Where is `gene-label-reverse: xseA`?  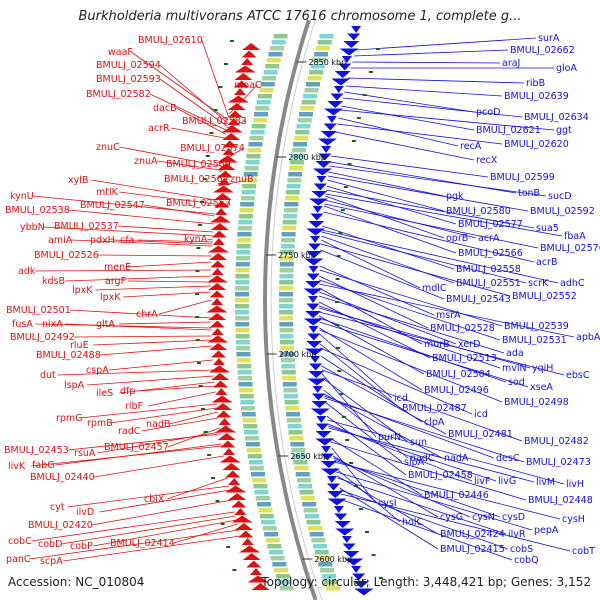 gene-label-reverse: xseA is located at coordinates (541, 387).